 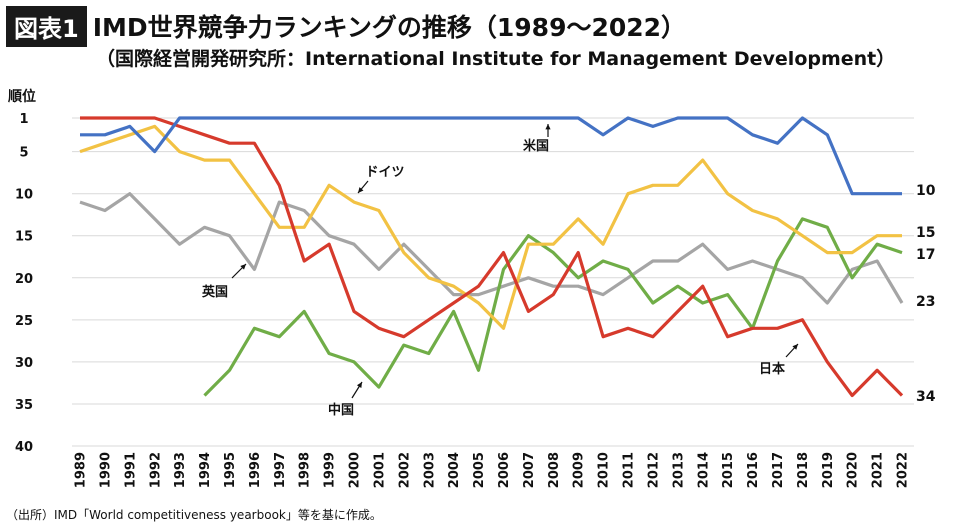 I want to click on x-tick-label: 2017, so click(x=778, y=470).